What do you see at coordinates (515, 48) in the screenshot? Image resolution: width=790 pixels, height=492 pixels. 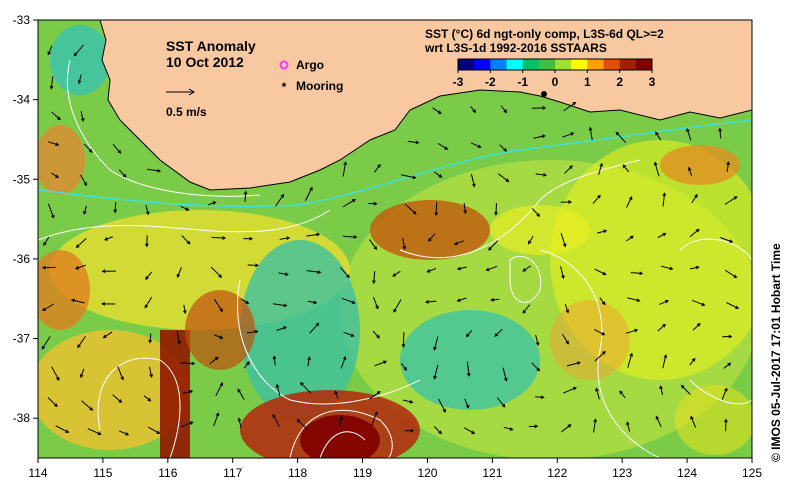 I see `colorbar-subtitle: wrt L3S-1d 1992-2016 SSTAARS` at bounding box center [515, 48].